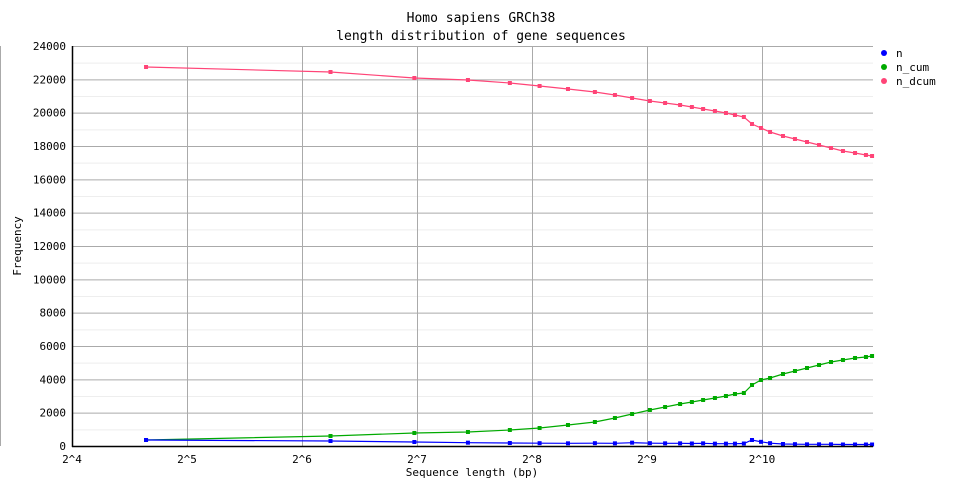 The image size is (962, 498). What do you see at coordinates (916, 81) in the screenshot?
I see `legend-label: n_dcum` at bounding box center [916, 81].